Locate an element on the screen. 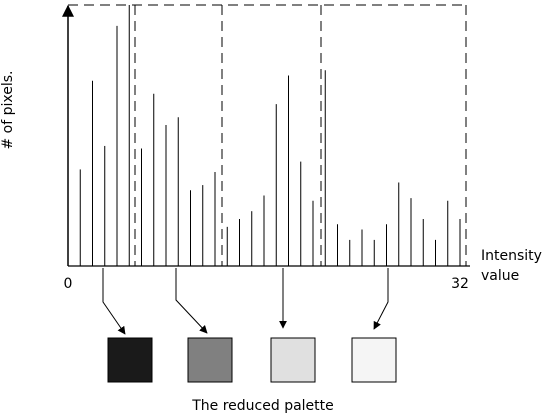 The height and width of the screenshot is (417, 543). caption: The reduced palette is located at coordinates (262, 406).